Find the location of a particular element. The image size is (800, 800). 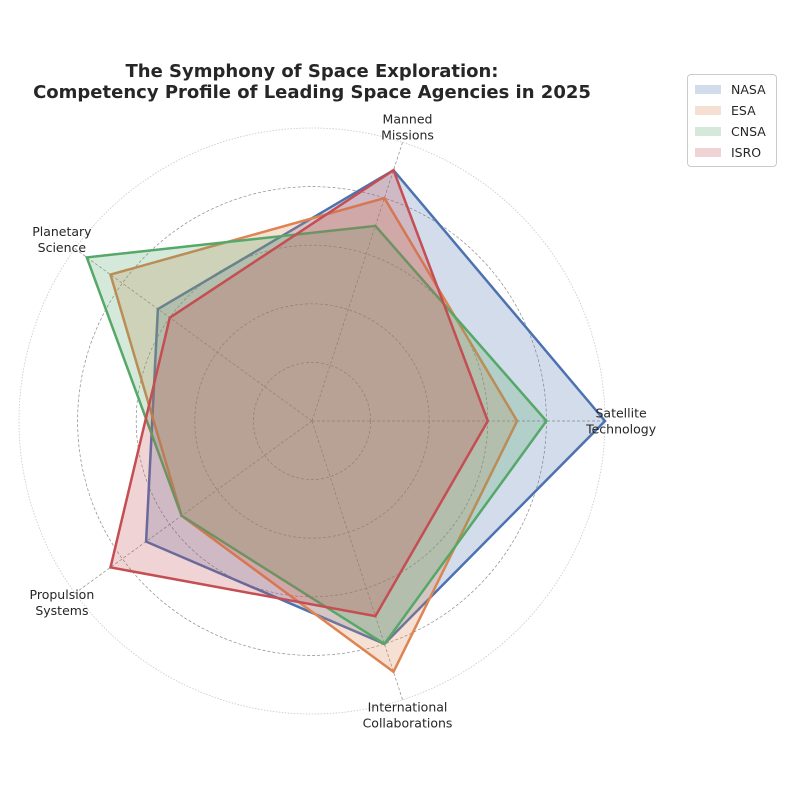

legend-item-nasa: NASA is located at coordinates (732, 89).